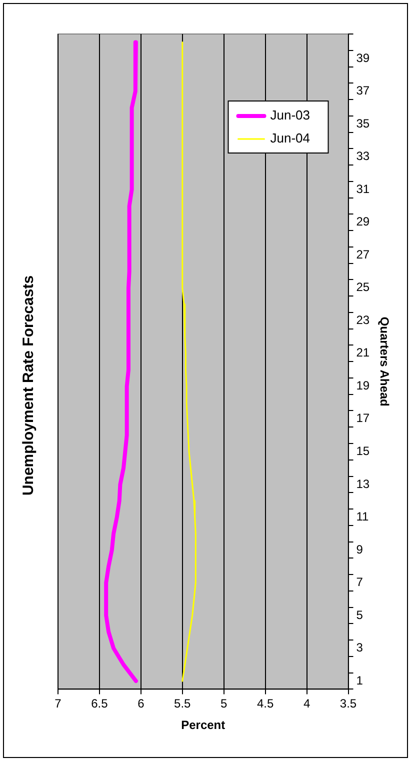  What do you see at coordinates (99, 703) in the screenshot?
I see `x-tick-label: 6.5` at bounding box center [99, 703].